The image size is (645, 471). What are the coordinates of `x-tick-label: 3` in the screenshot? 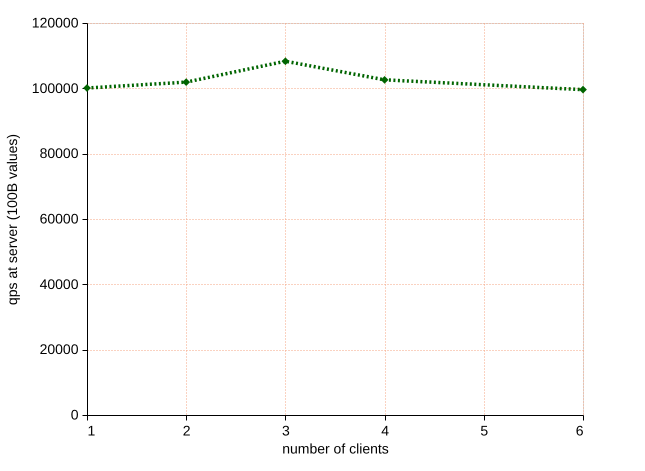 It's located at (286, 430).